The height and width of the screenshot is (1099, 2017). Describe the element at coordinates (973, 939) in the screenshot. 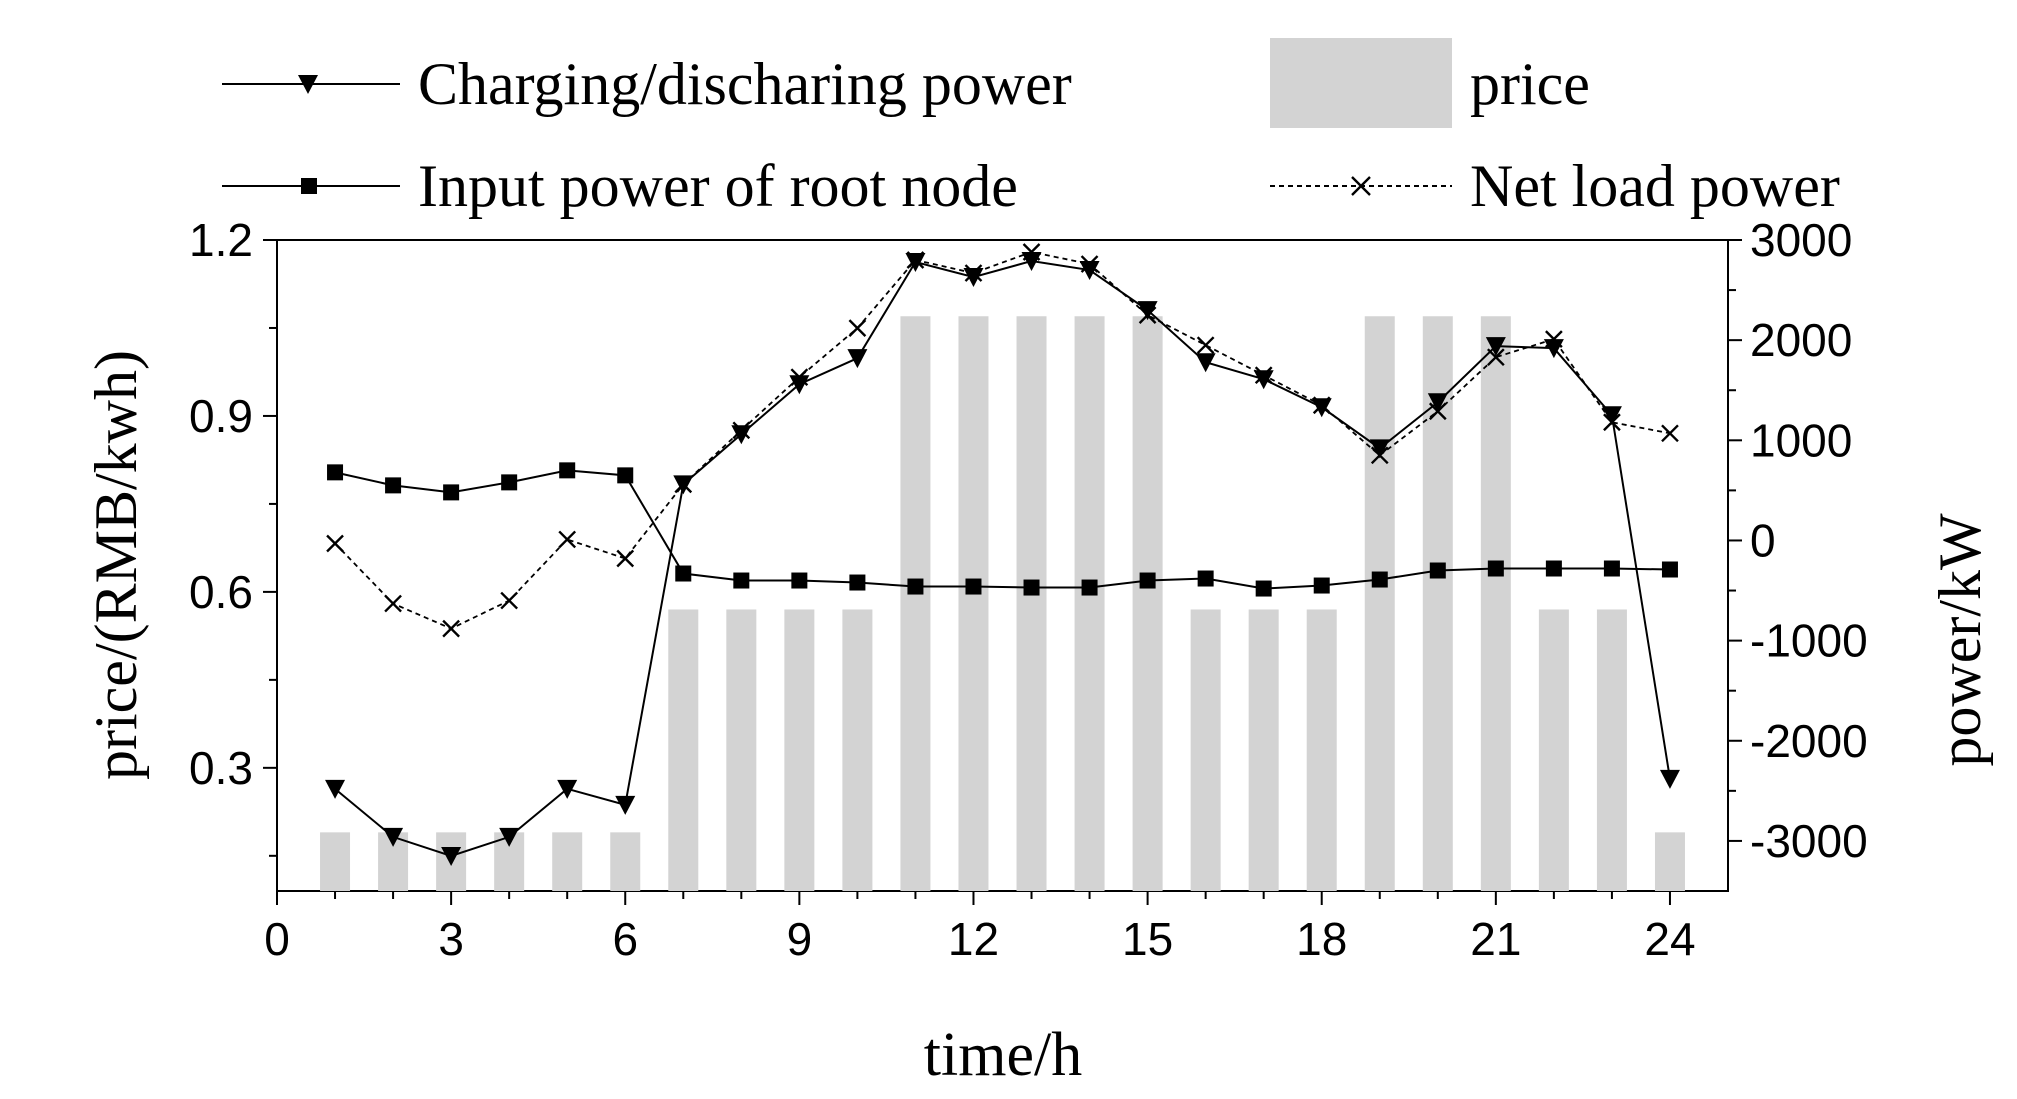

I see `x-tick-label: 12` at that location.